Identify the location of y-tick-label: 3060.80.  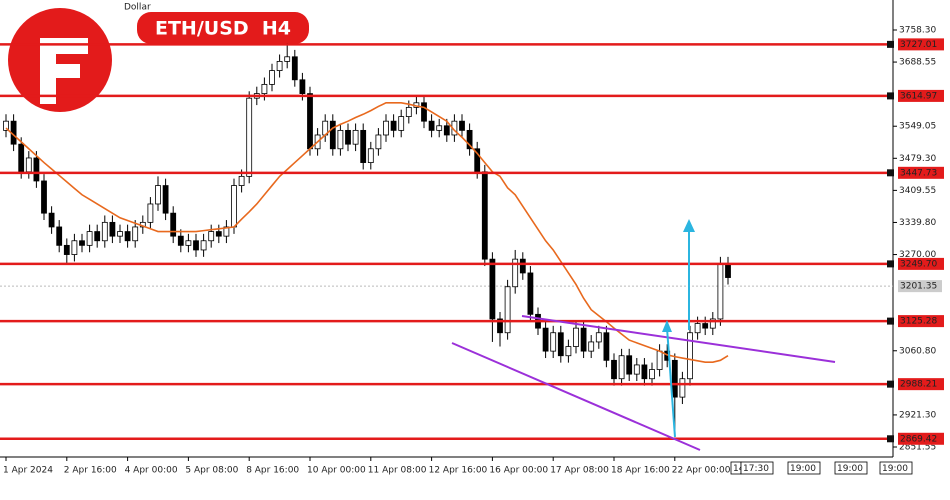
(917, 351).